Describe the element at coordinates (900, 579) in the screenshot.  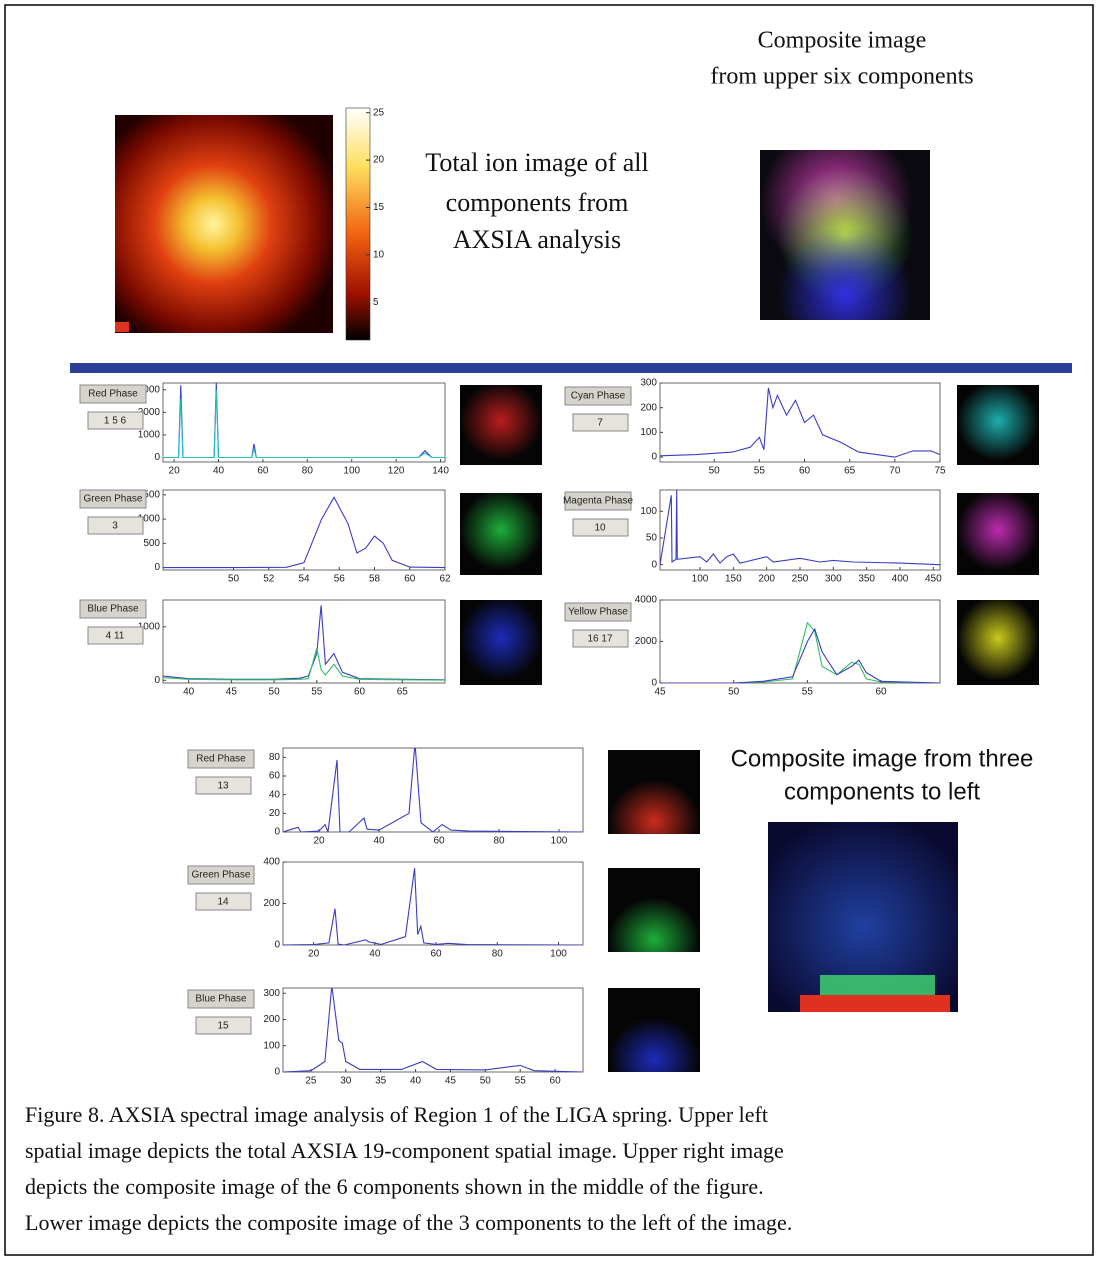
I see `x-tick-label: 400` at that location.